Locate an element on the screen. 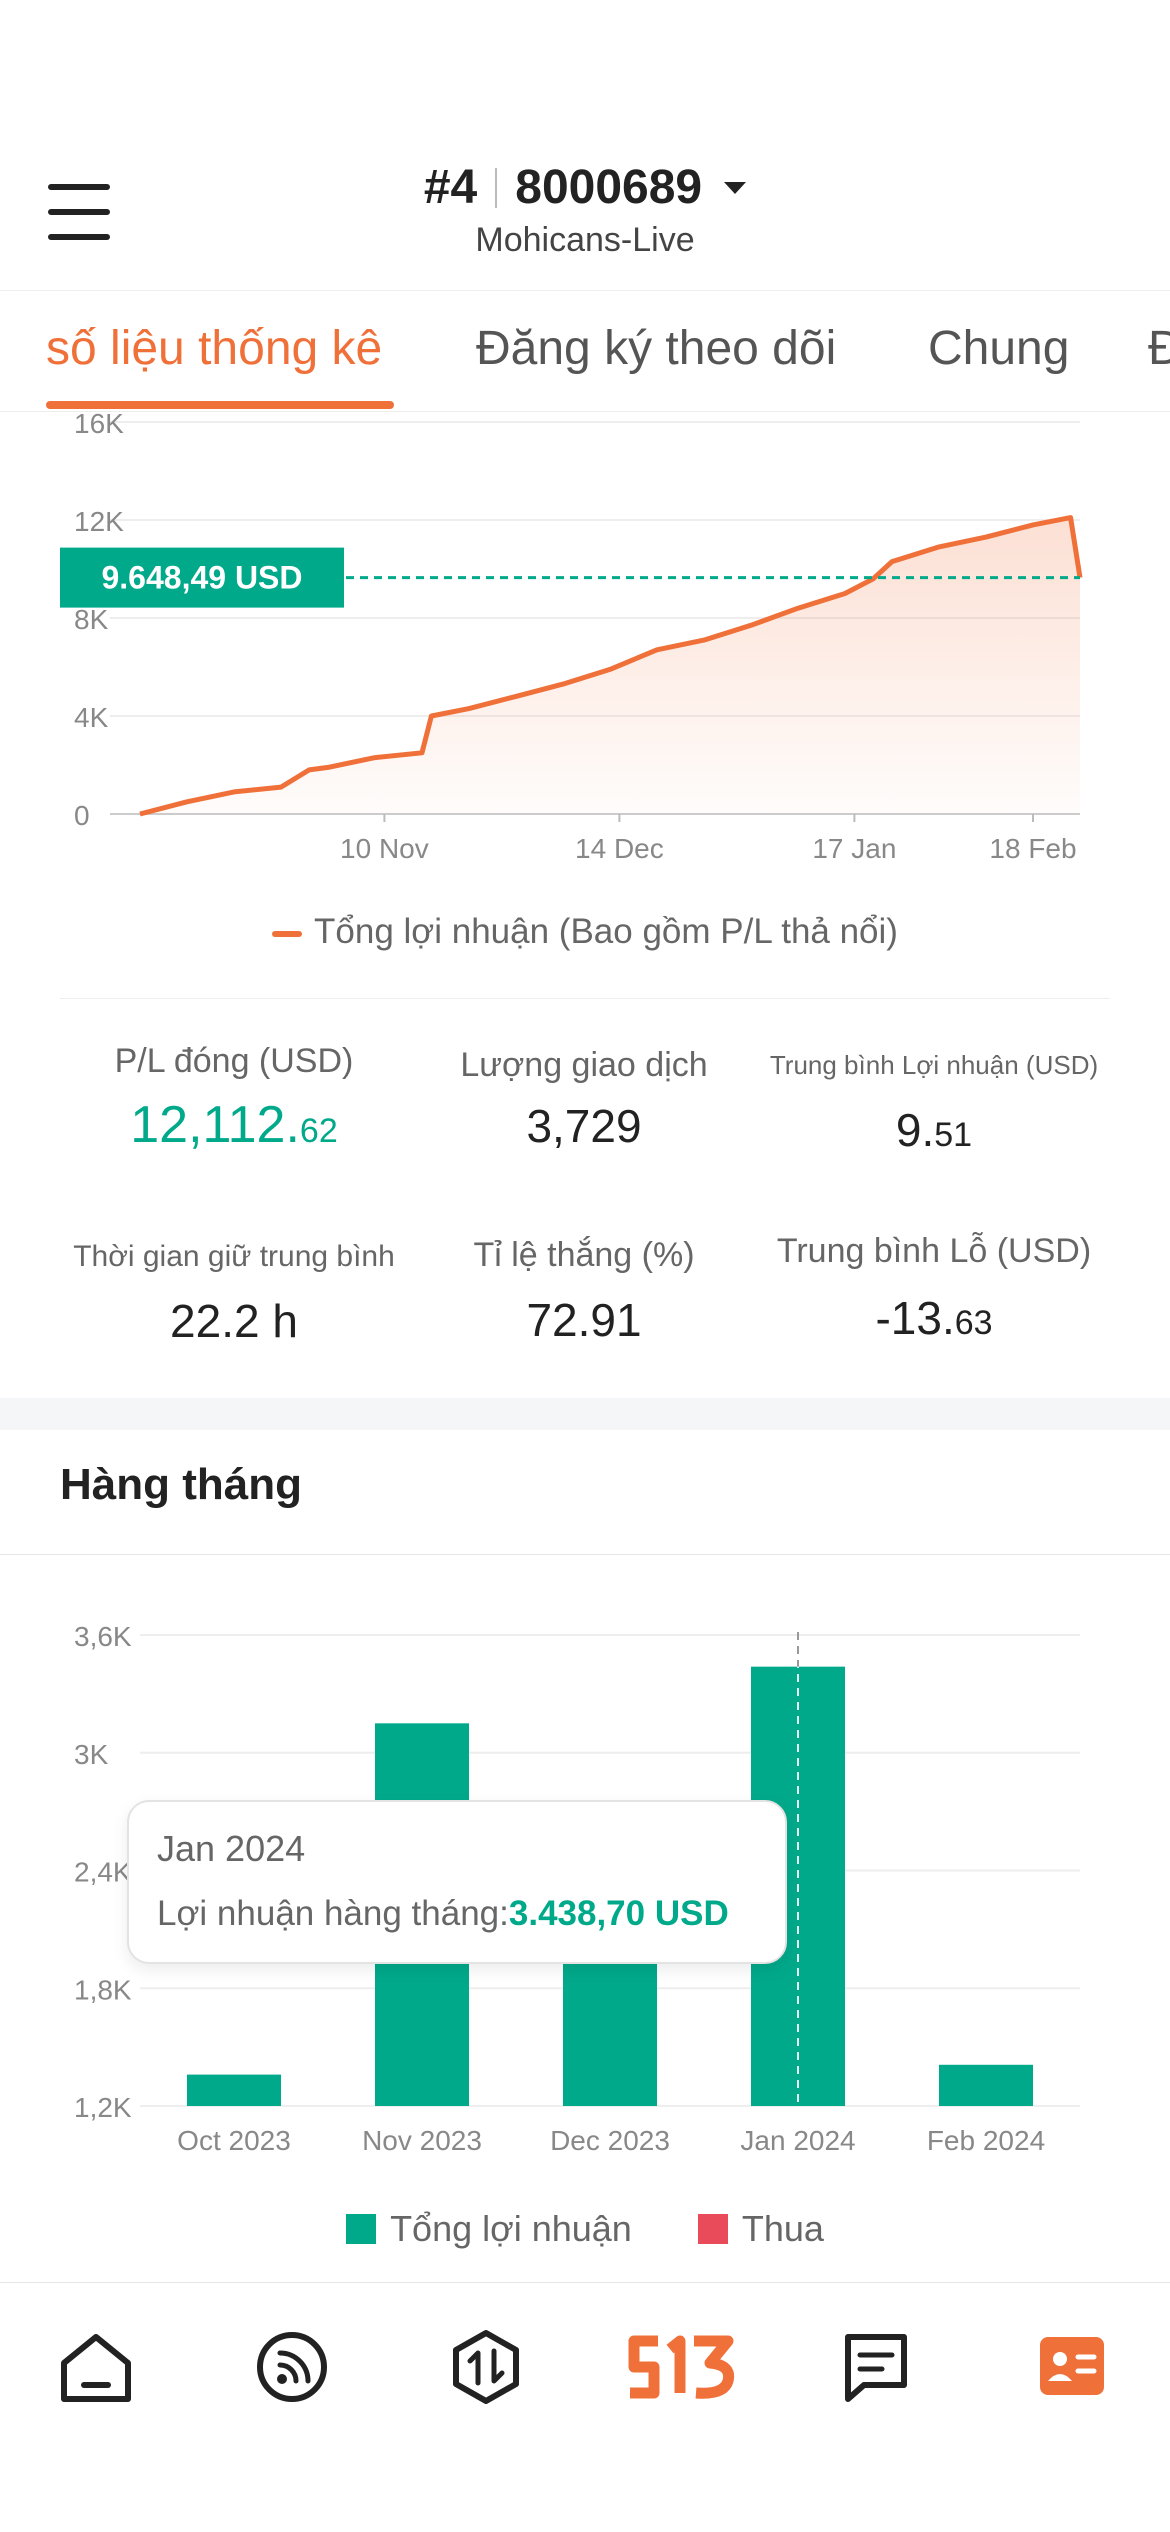  stat-label: P/L đóng (USD) is located at coordinates (234, 1061).